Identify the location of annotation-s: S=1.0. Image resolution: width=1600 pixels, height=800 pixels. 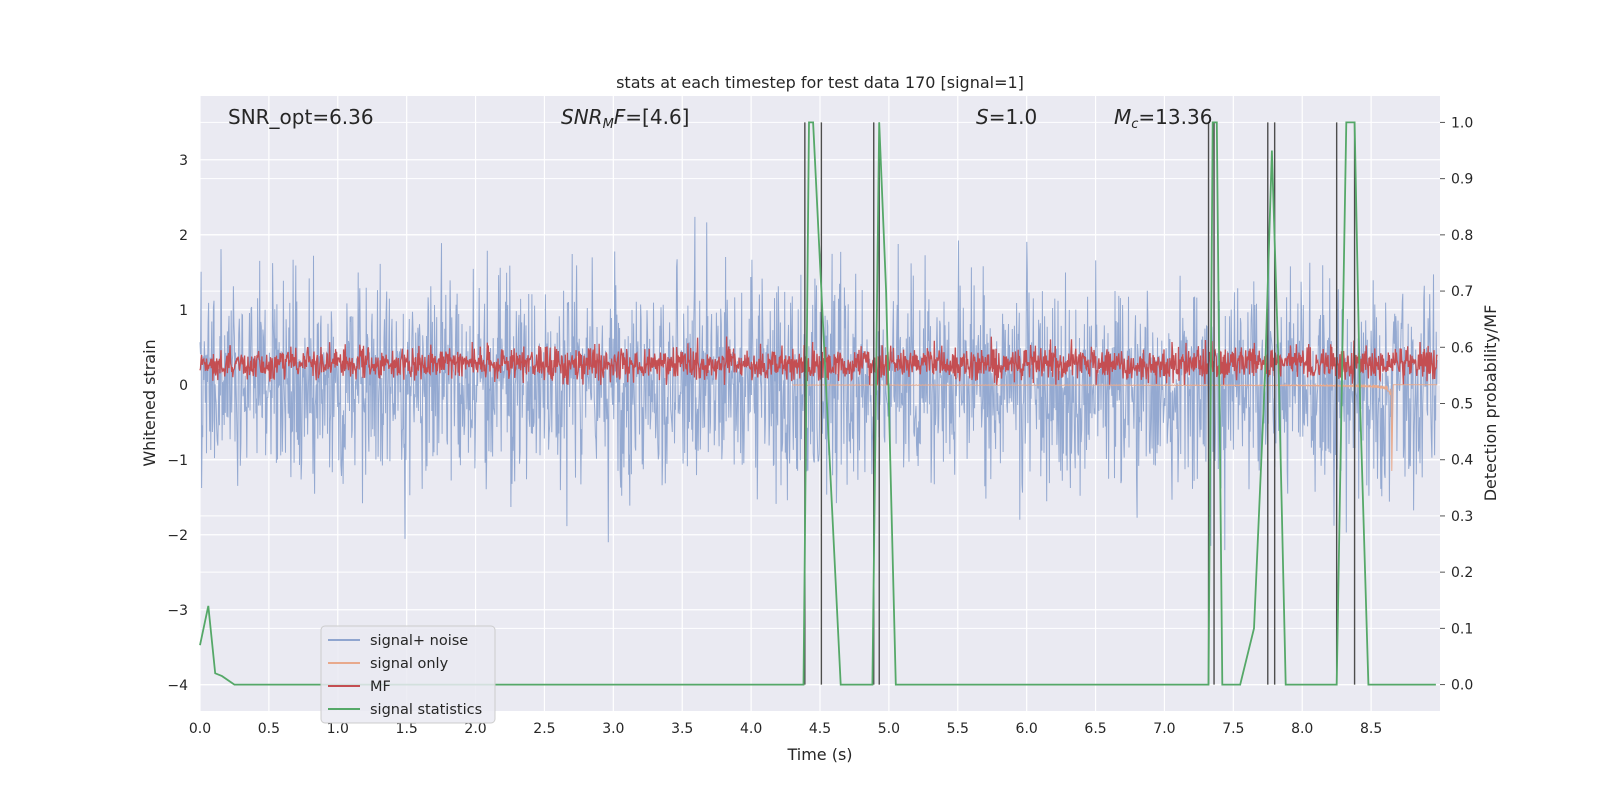
(1006, 117).